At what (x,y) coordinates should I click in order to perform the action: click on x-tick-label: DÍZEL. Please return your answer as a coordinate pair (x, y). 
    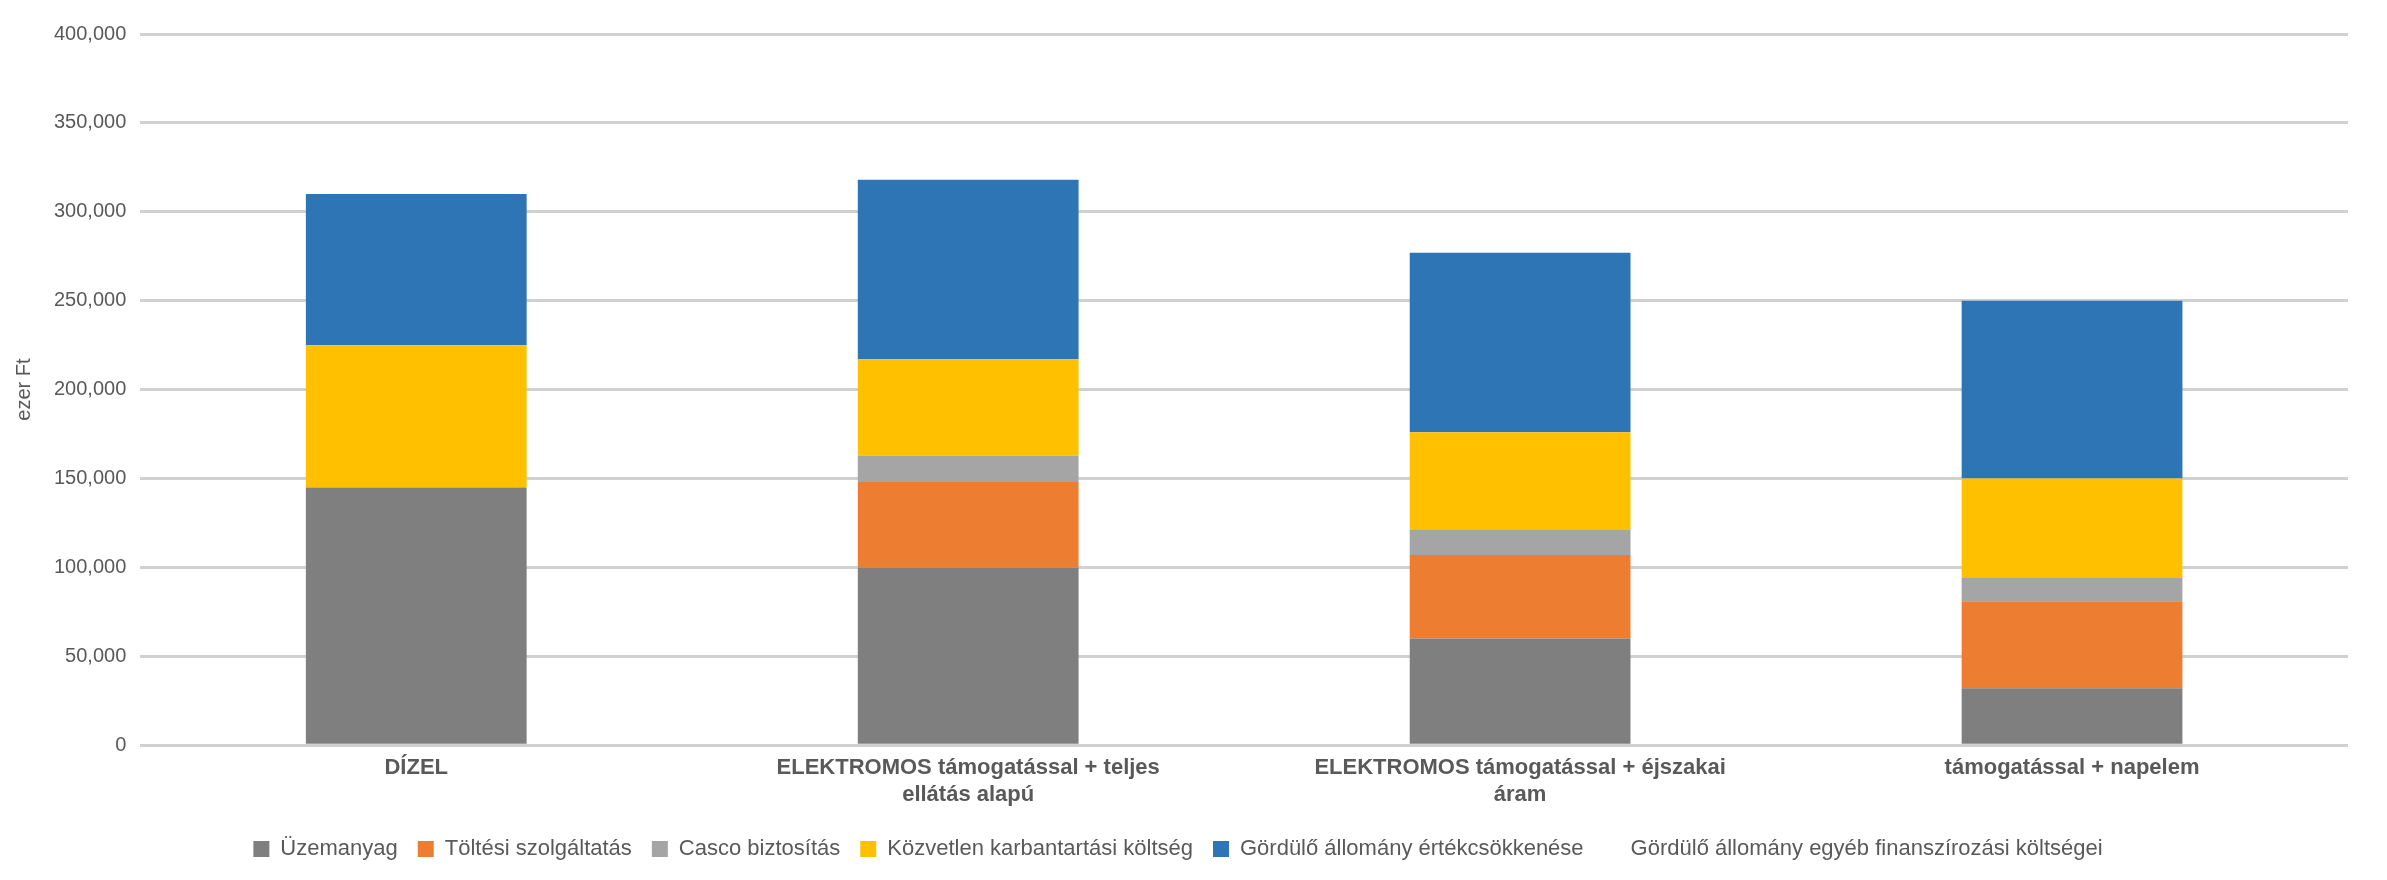
    Looking at the image, I should click on (416, 767).